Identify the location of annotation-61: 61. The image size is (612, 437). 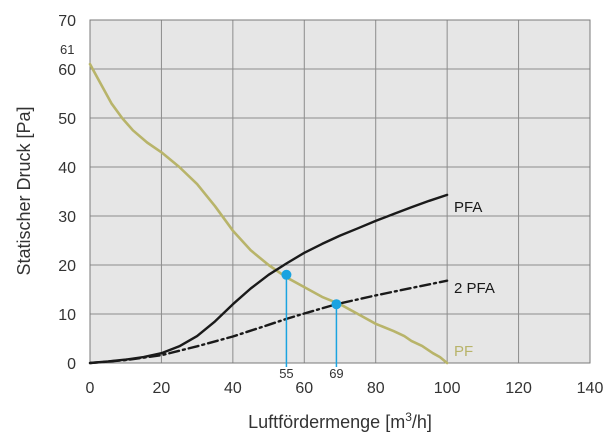
(67, 49).